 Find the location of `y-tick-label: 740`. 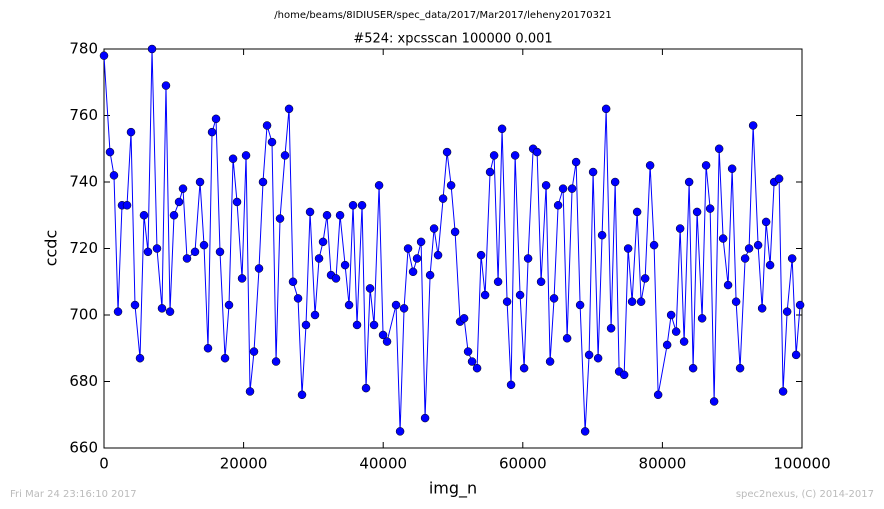

y-tick-label: 740 is located at coordinates (83, 182).